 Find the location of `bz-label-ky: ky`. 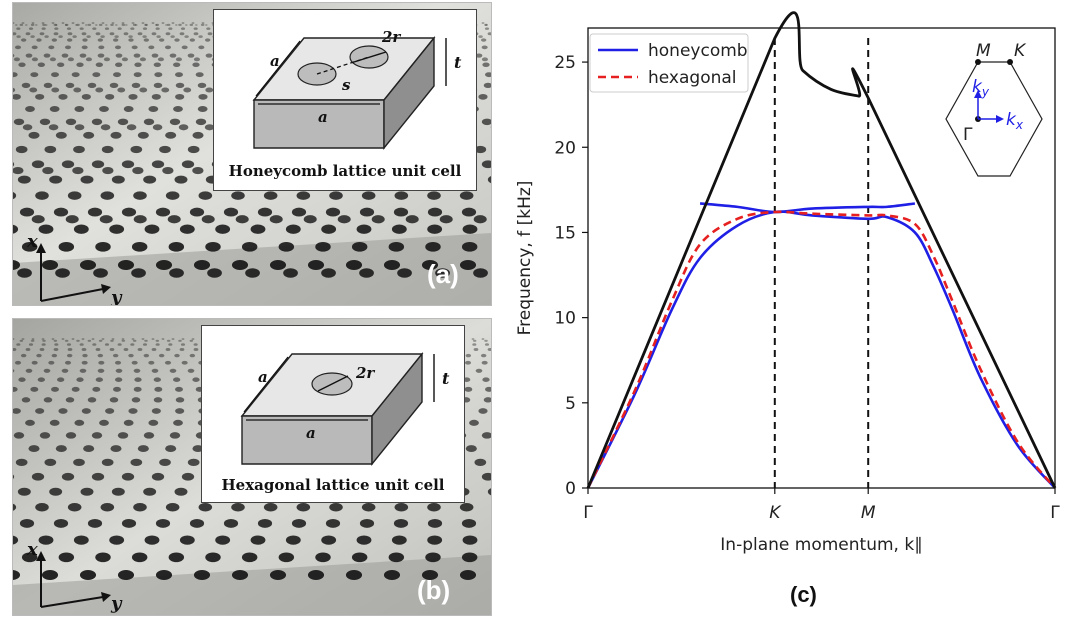

bz-label-ky: ky is located at coordinates (981, 88).